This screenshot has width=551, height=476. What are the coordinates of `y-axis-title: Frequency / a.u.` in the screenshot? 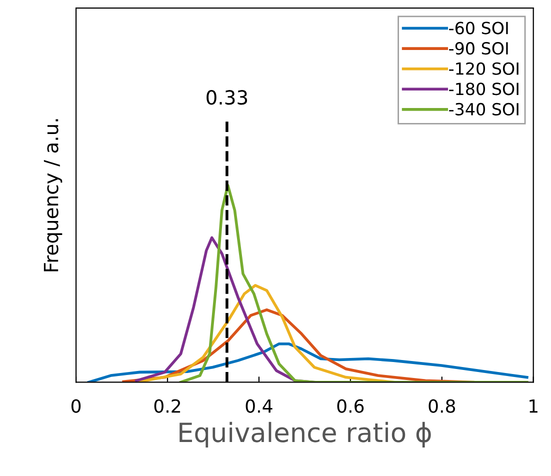 It's located at (53, 195).